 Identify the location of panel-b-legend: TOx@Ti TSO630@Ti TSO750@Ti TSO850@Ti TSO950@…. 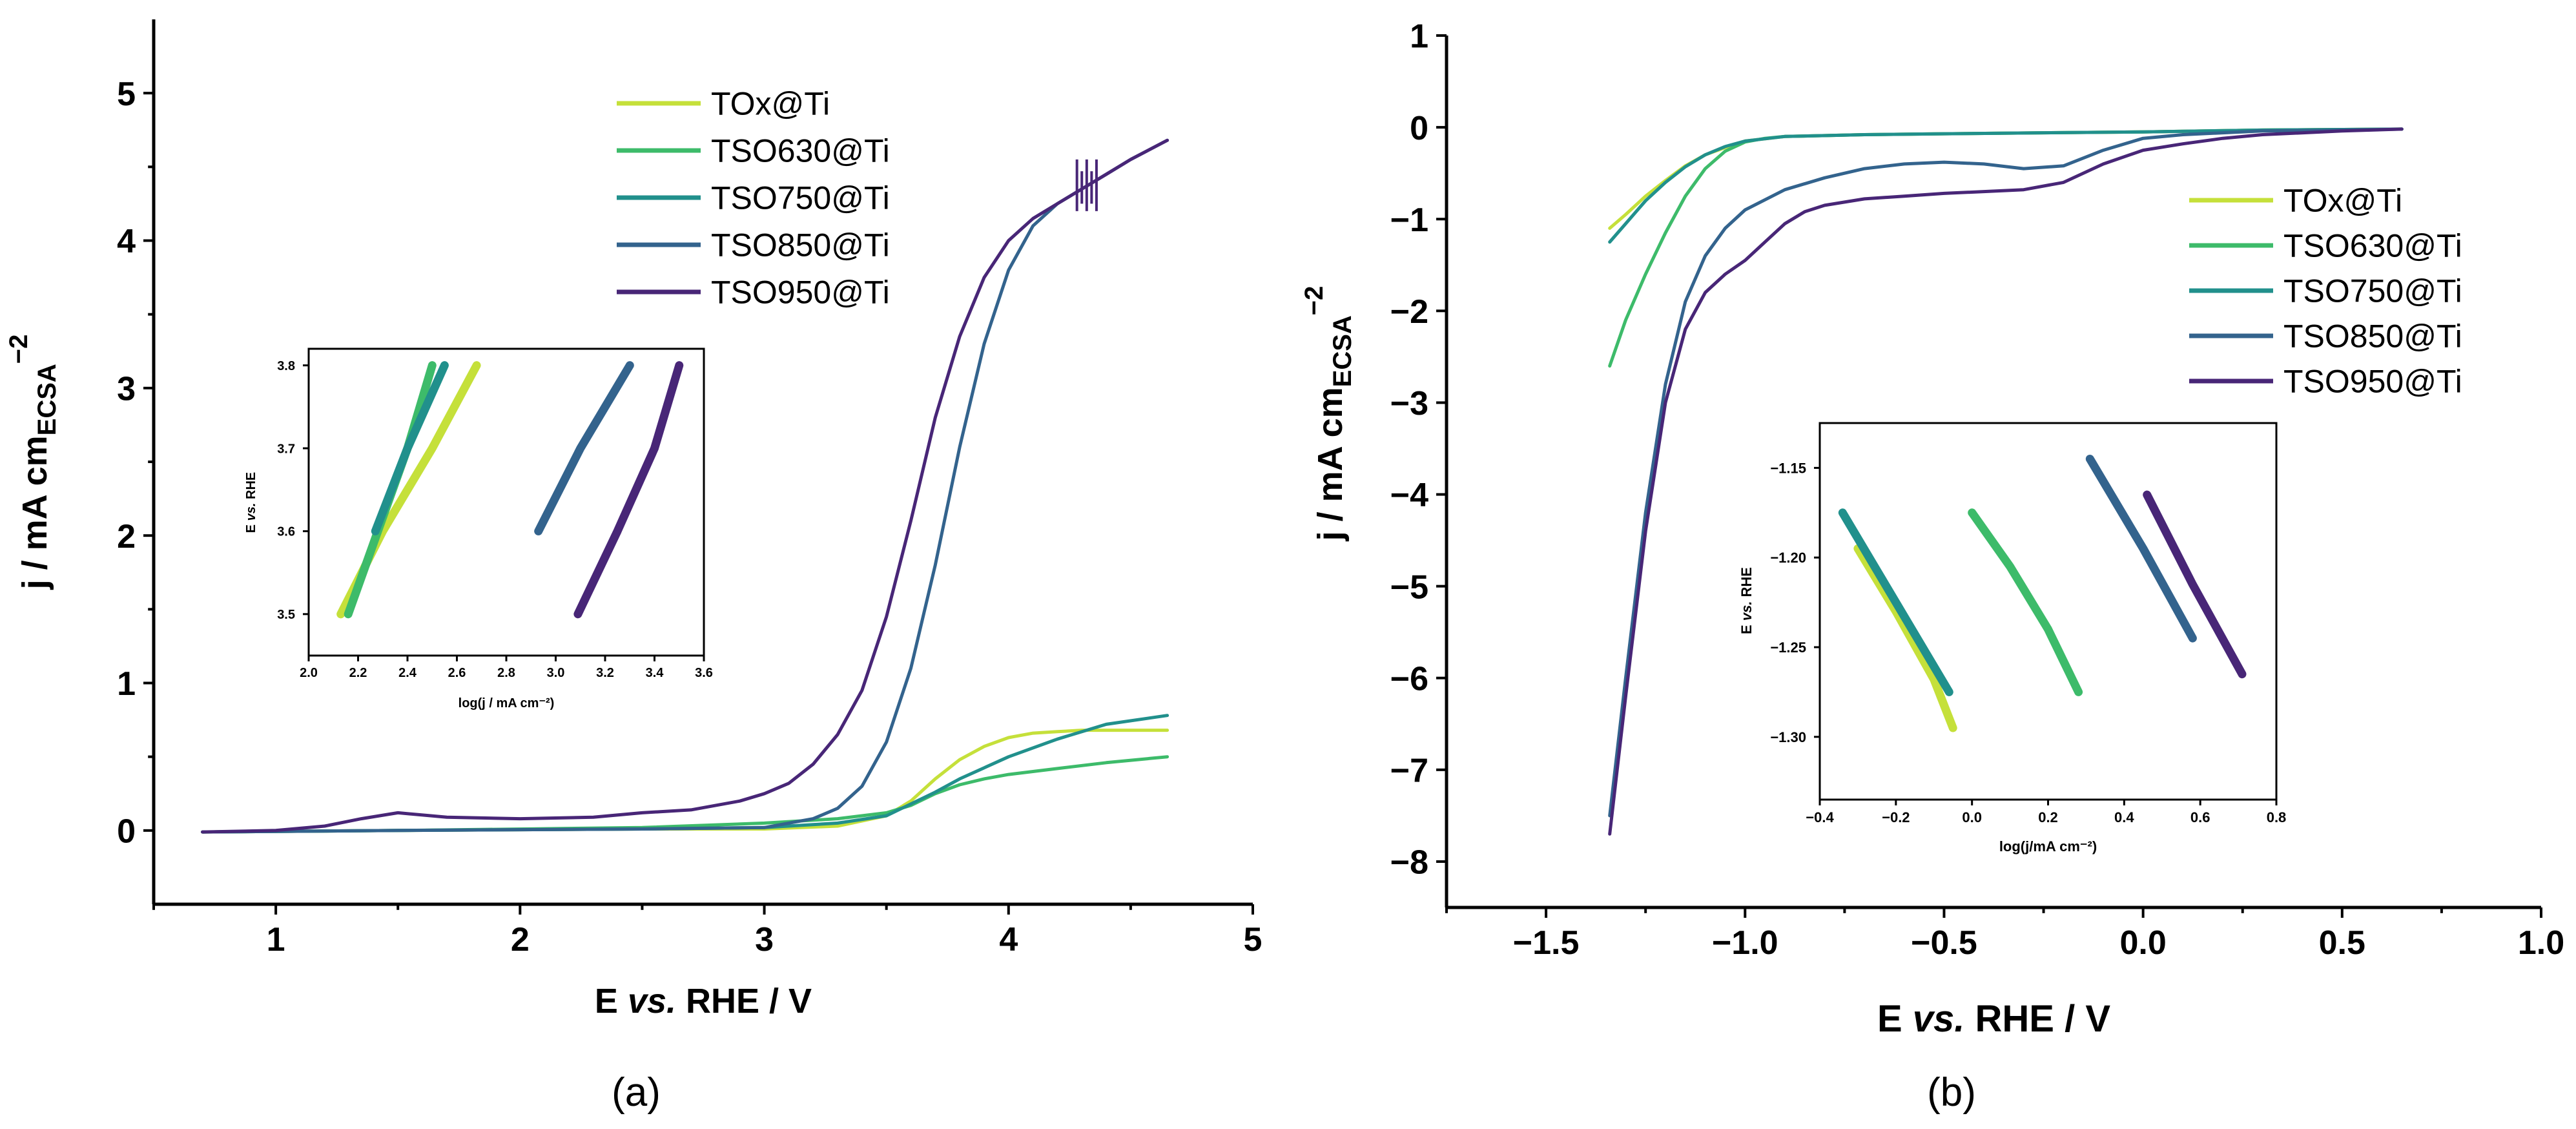
(2325, 291).